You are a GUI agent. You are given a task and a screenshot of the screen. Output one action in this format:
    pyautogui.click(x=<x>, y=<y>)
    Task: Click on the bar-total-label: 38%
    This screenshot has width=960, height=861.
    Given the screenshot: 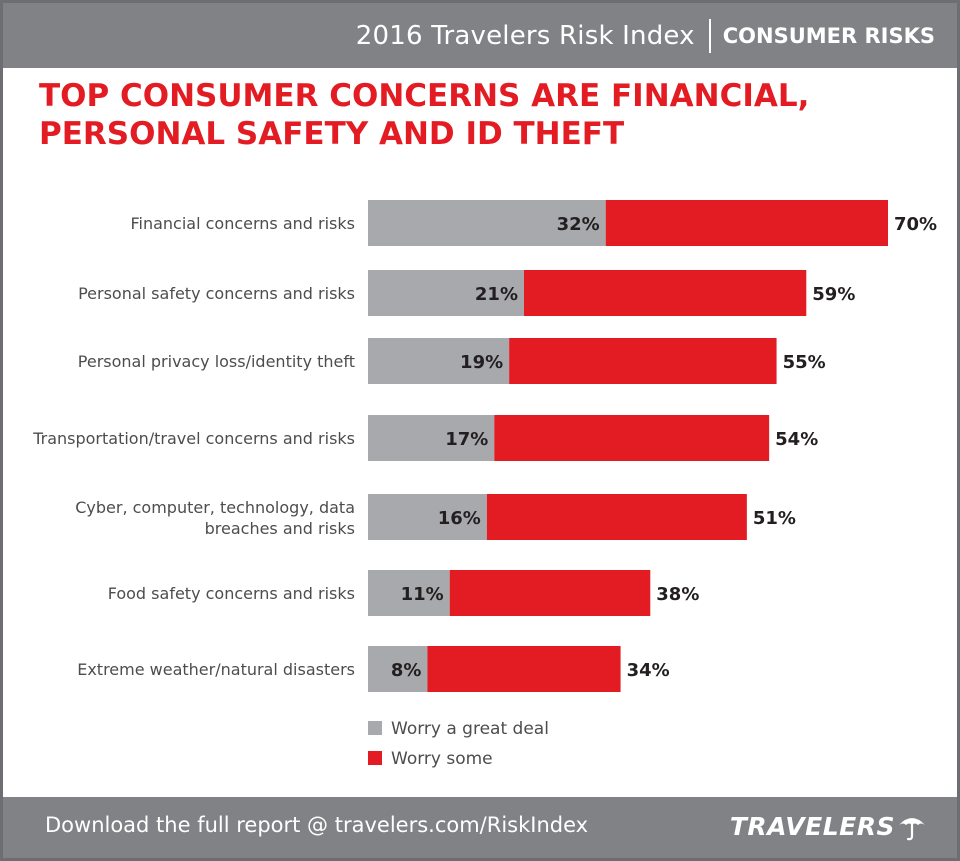 What is the action you would take?
    pyautogui.click(x=677, y=594)
    